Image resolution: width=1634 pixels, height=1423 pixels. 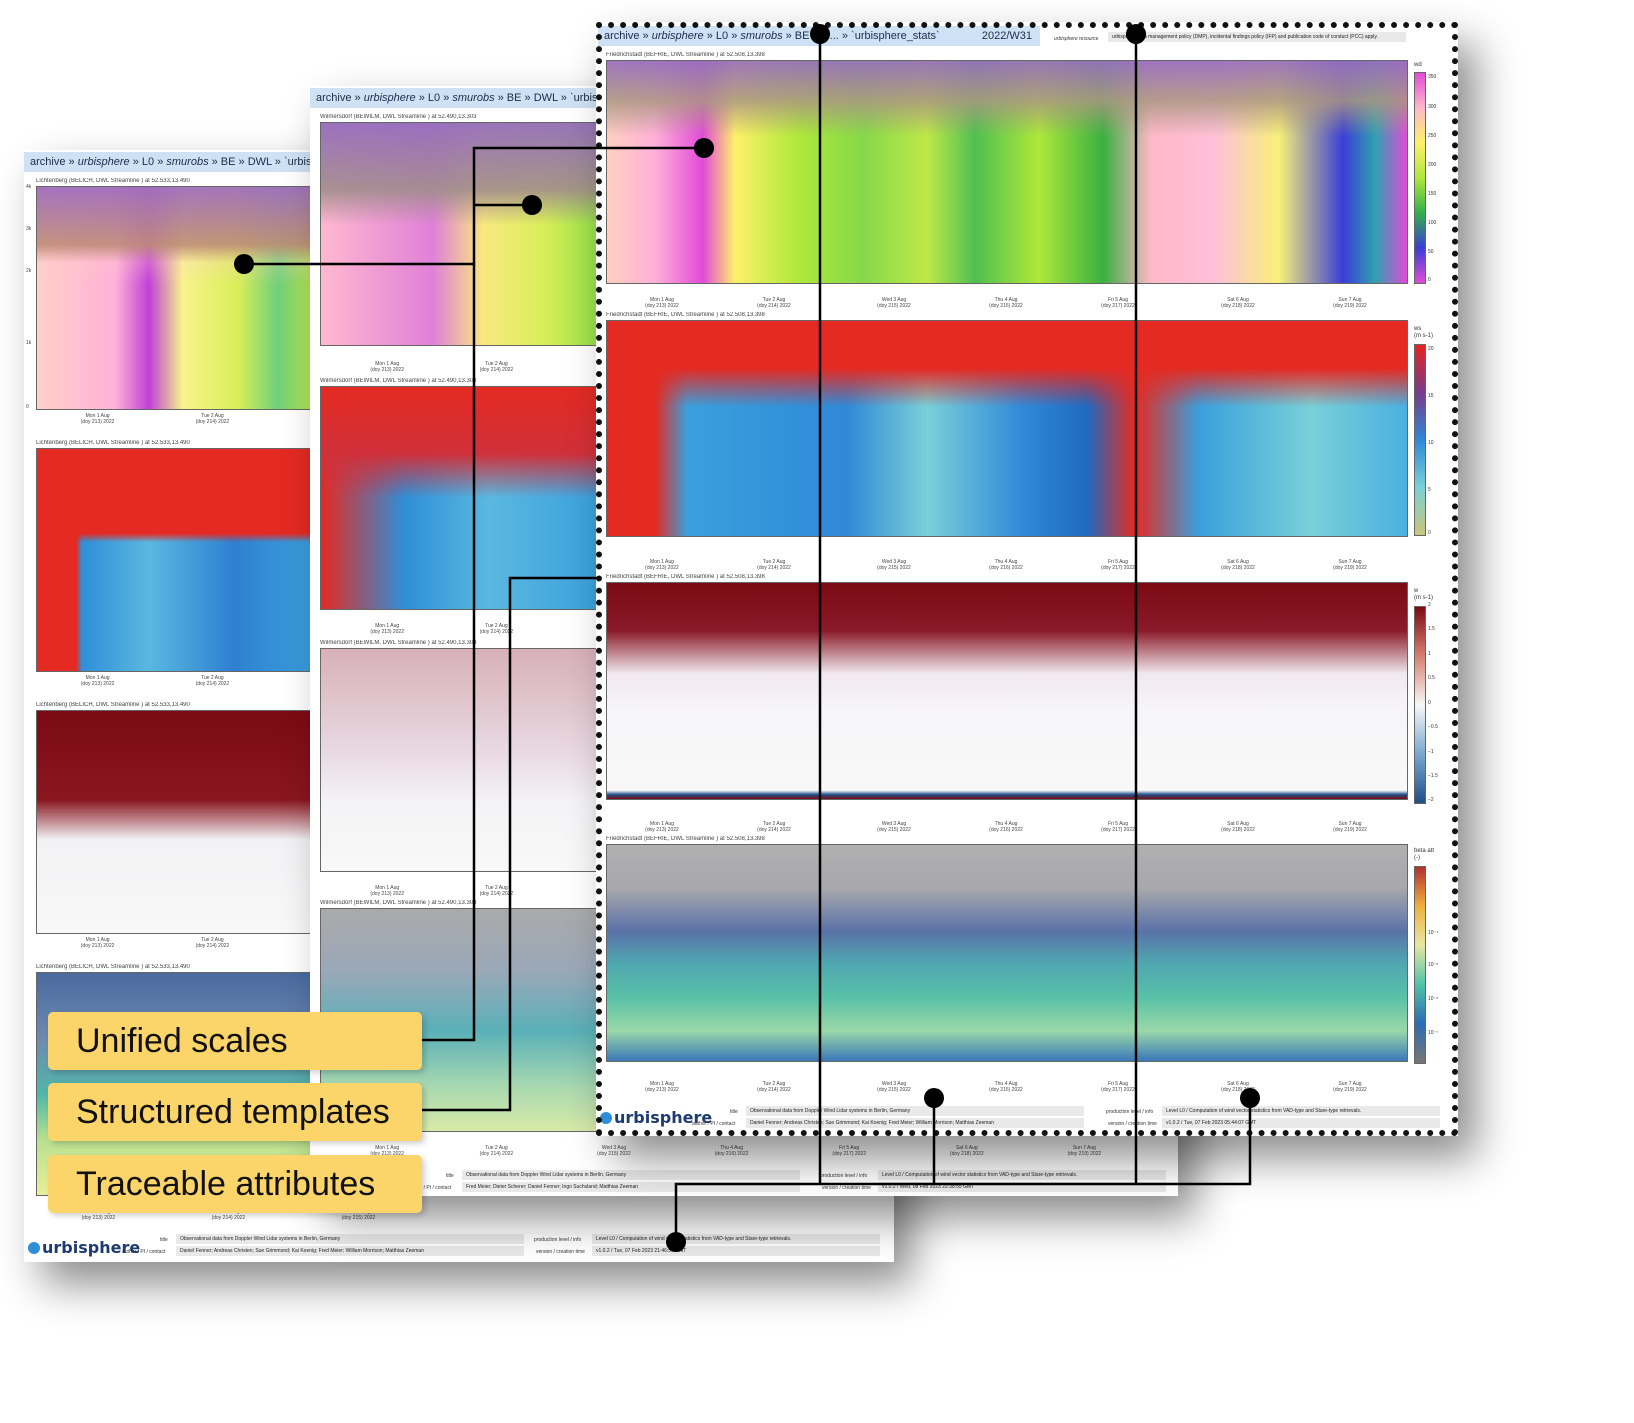 What do you see at coordinates (1006, 36) in the screenshot?
I see `week-label: 2022/W31` at bounding box center [1006, 36].